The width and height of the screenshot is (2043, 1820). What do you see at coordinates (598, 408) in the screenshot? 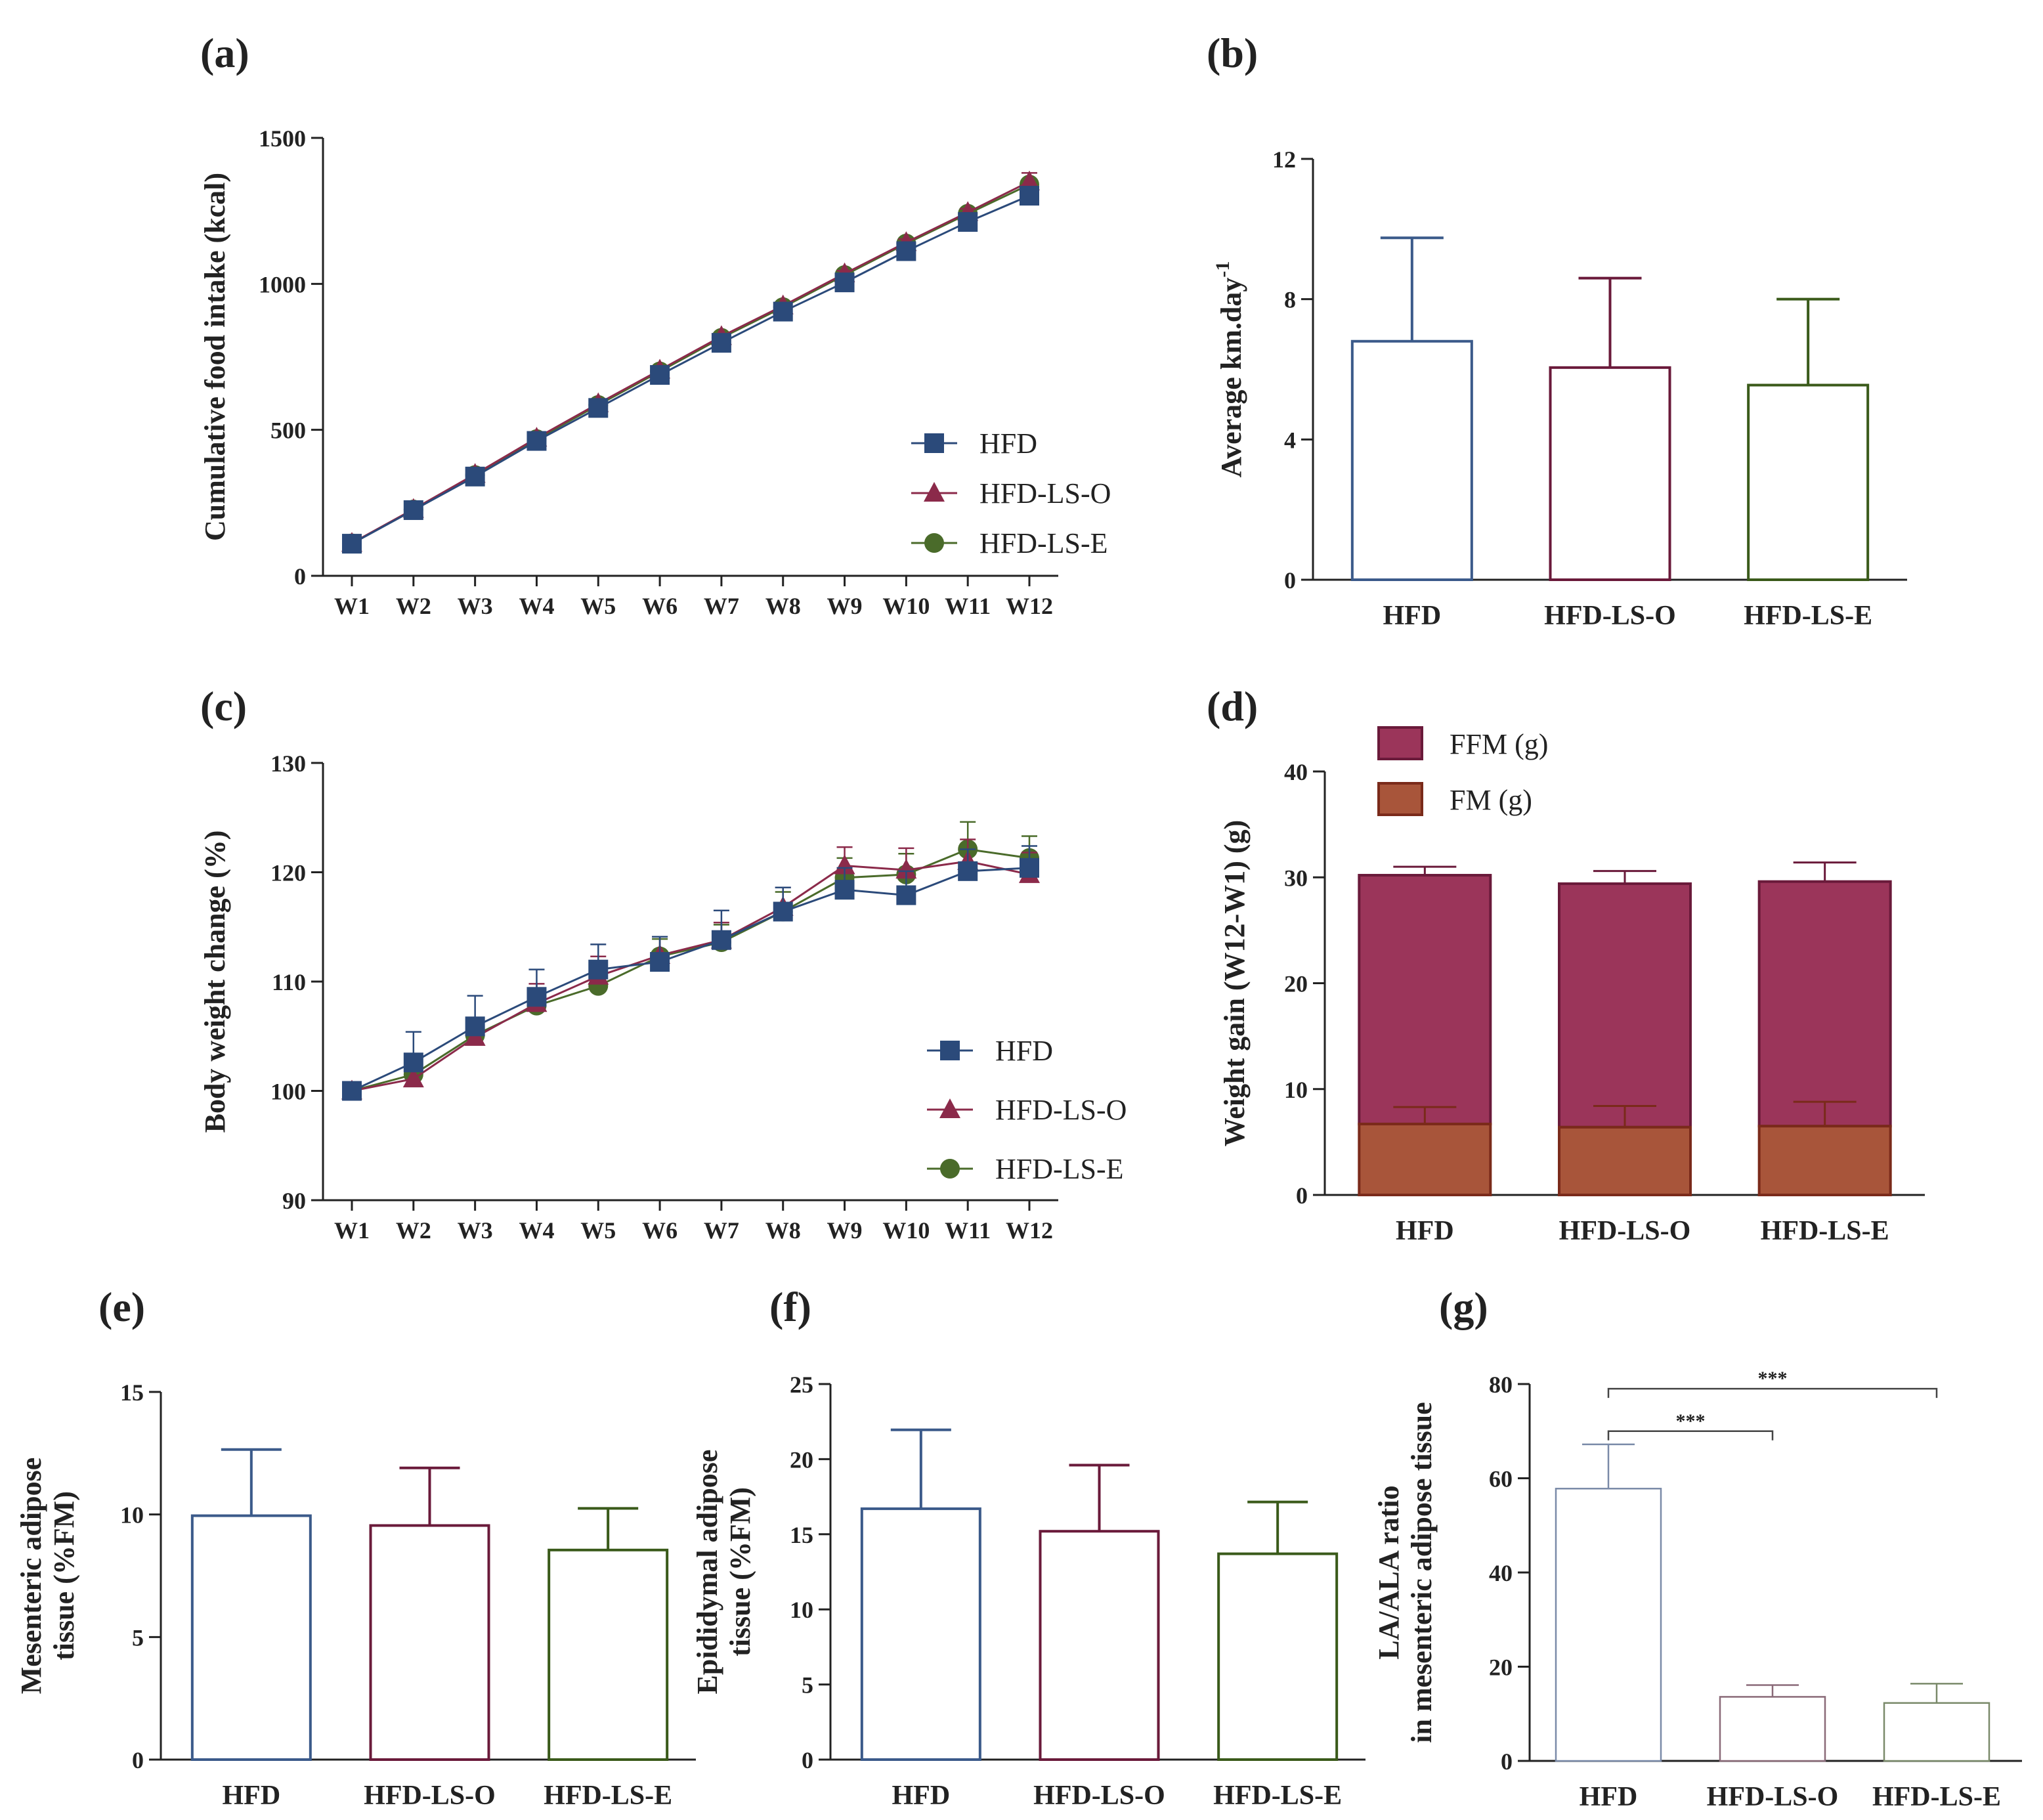
I see `point-hfd-w5` at bounding box center [598, 408].